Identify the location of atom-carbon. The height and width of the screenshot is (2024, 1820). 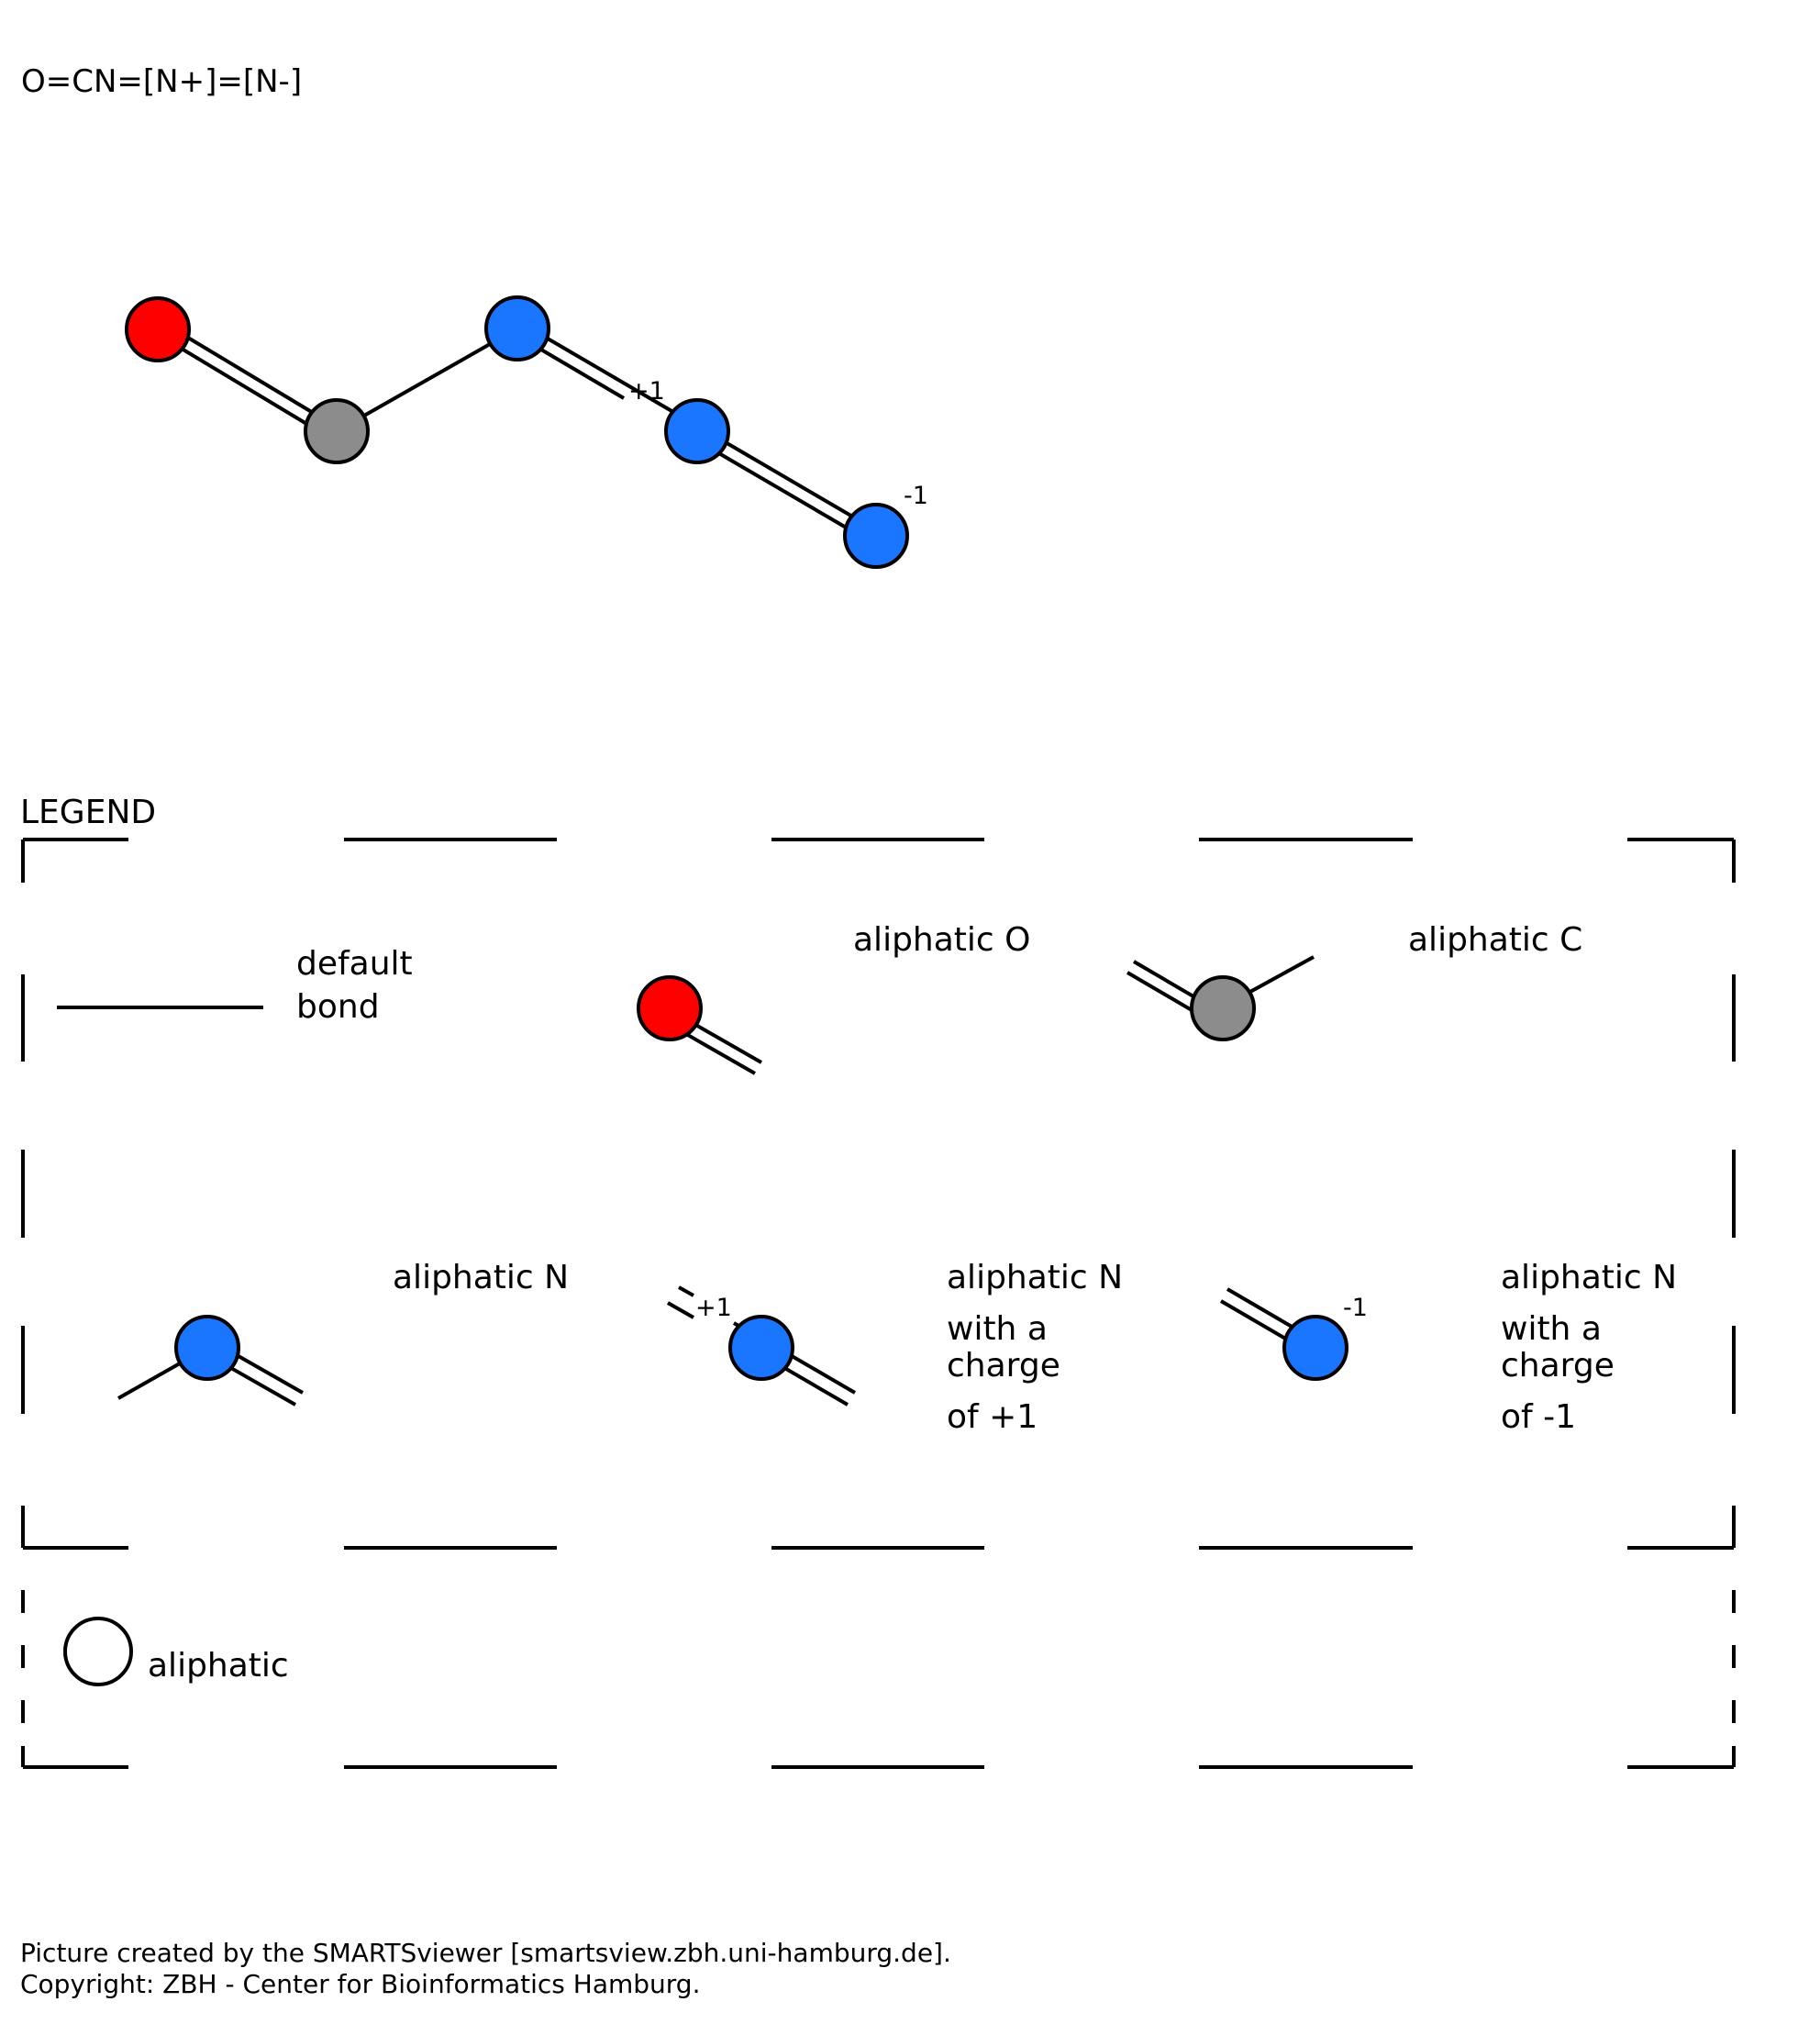
(337, 431).